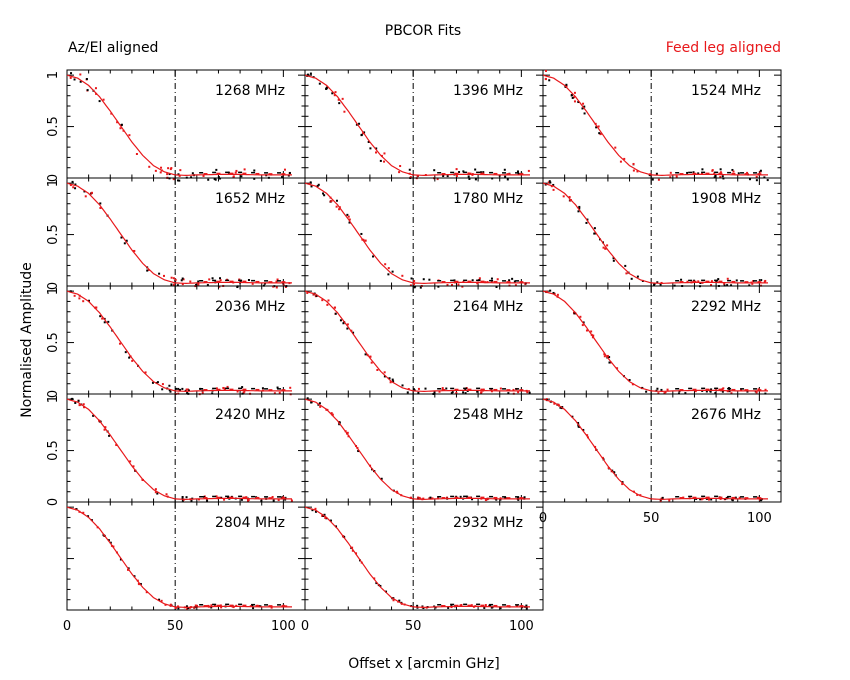  What do you see at coordinates (413, 626) in the screenshot?
I see `x-tick-label: 50` at bounding box center [413, 626].